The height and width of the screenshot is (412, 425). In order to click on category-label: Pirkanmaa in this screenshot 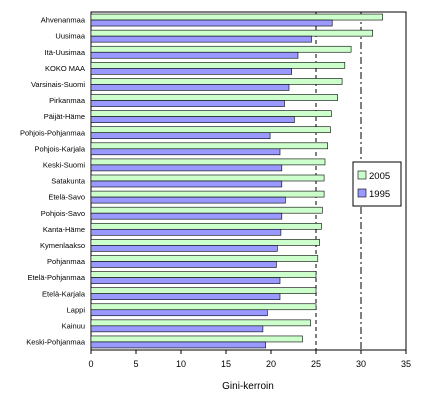, I will do `click(67, 100)`.